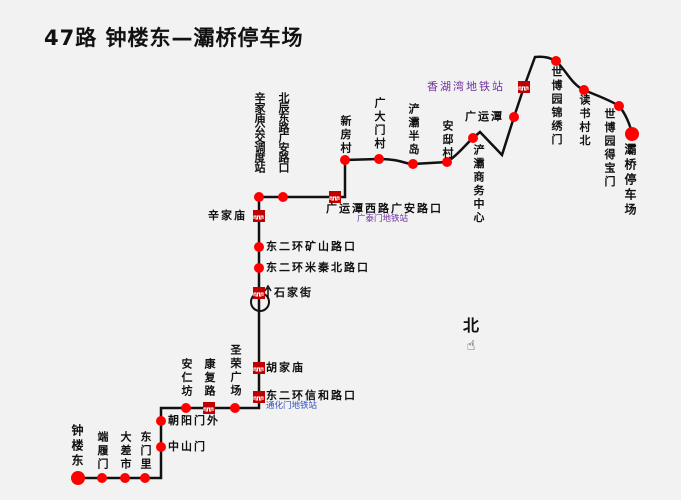 This screenshot has width=681, height=500. What do you see at coordinates (383, 219) in the screenshot?
I see `metro-label: 广泰门地铁站` at bounding box center [383, 219].